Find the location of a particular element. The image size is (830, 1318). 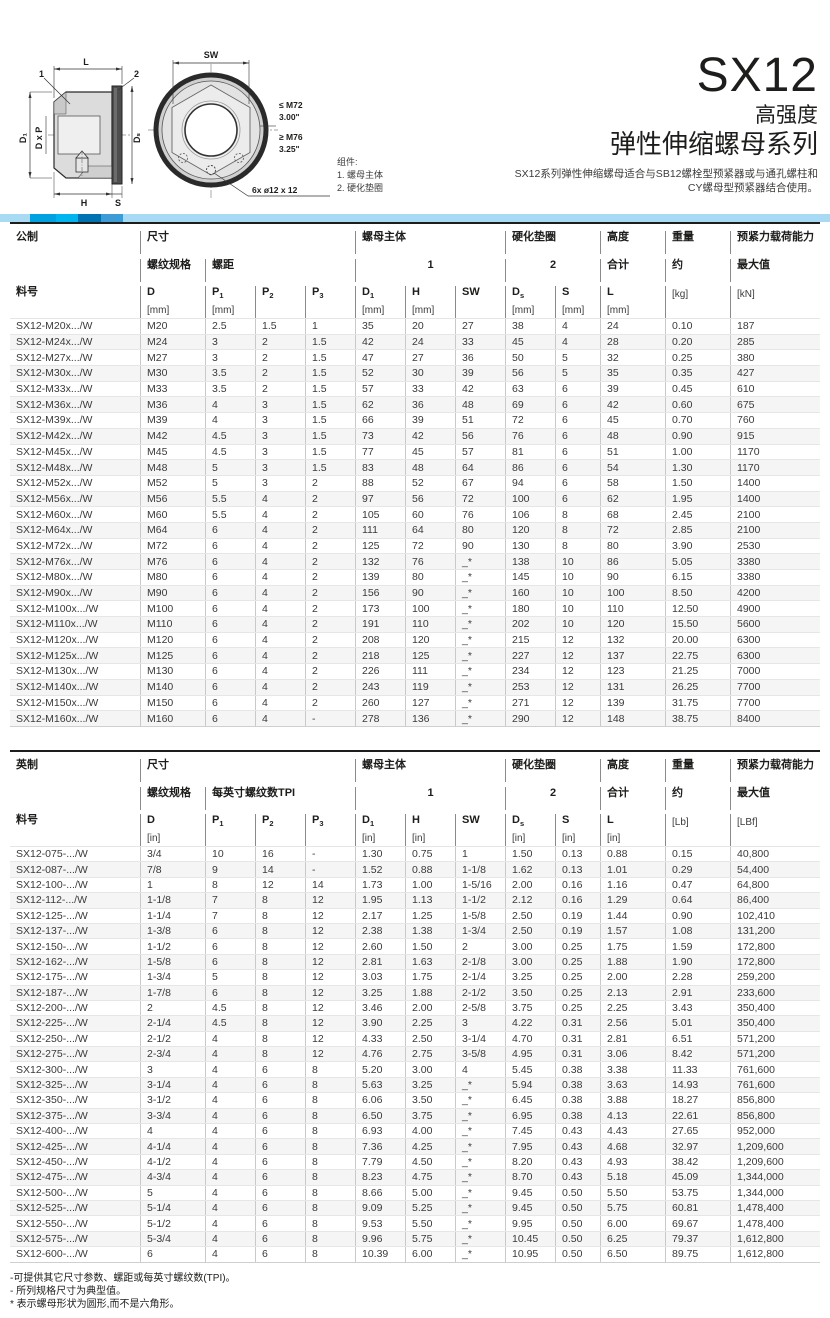

table-cell: SX12-M30x.../W is located at coordinates (54, 373).